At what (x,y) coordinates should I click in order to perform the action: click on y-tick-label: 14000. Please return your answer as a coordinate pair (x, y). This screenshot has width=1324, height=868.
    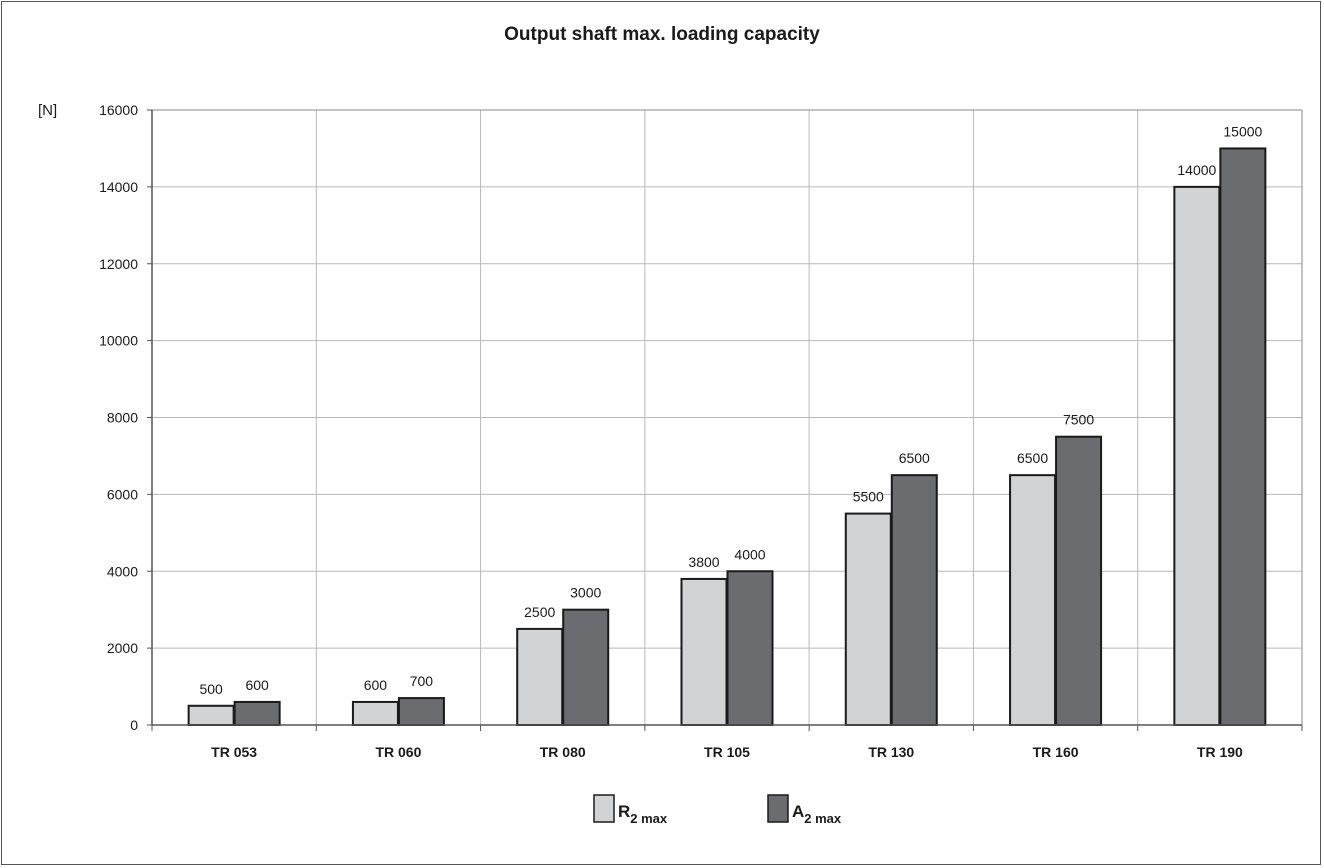
    Looking at the image, I should click on (118, 187).